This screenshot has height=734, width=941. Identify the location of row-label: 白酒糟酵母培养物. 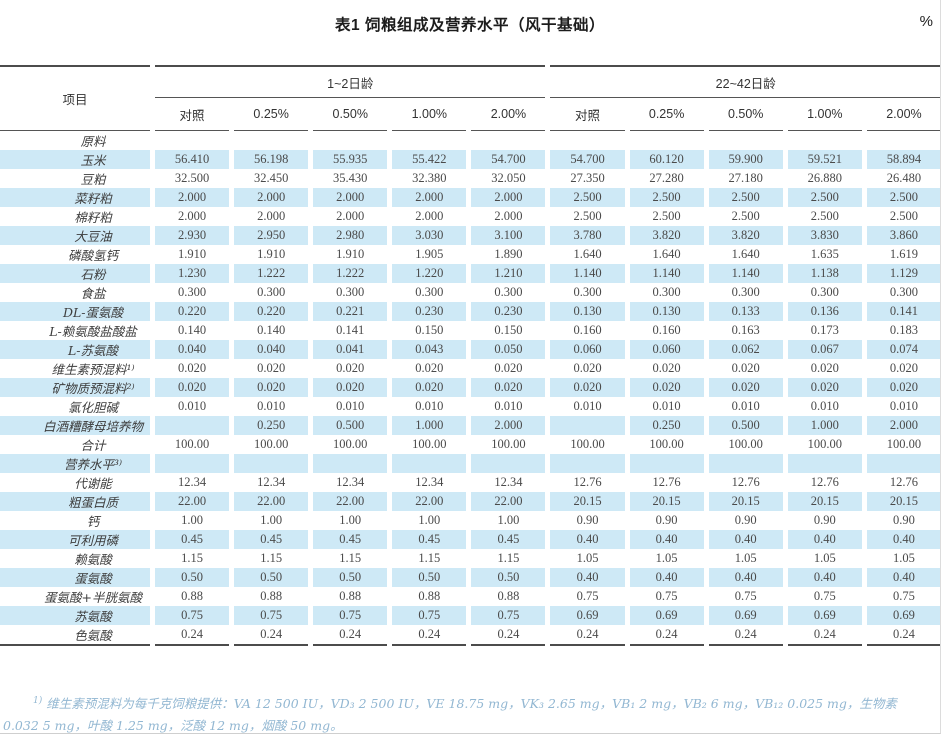
(75, 425).